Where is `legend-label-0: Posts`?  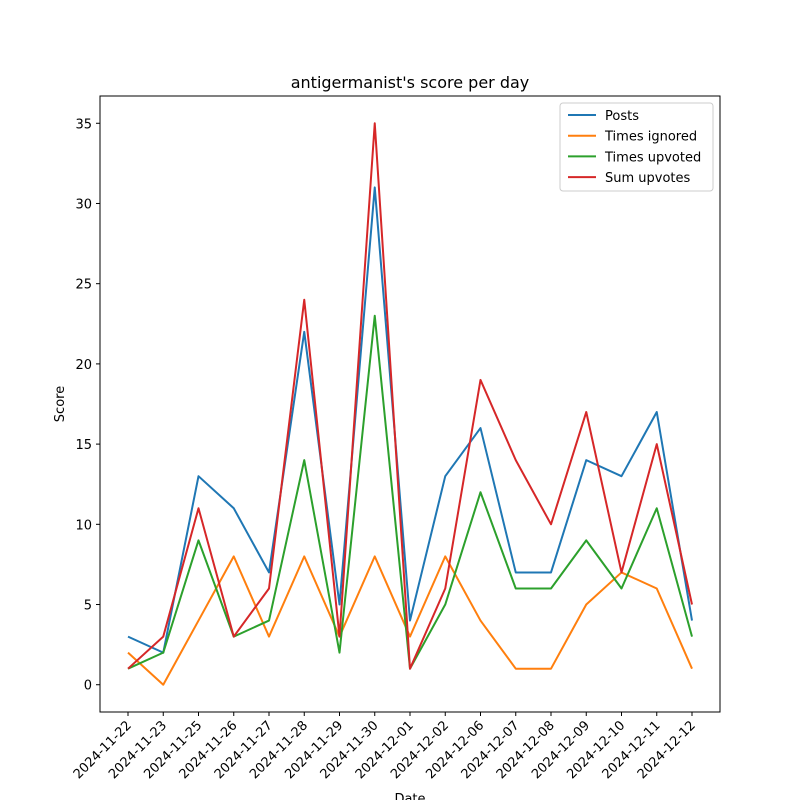
legend-label-0: Posts is located at coordinates (622, 116).